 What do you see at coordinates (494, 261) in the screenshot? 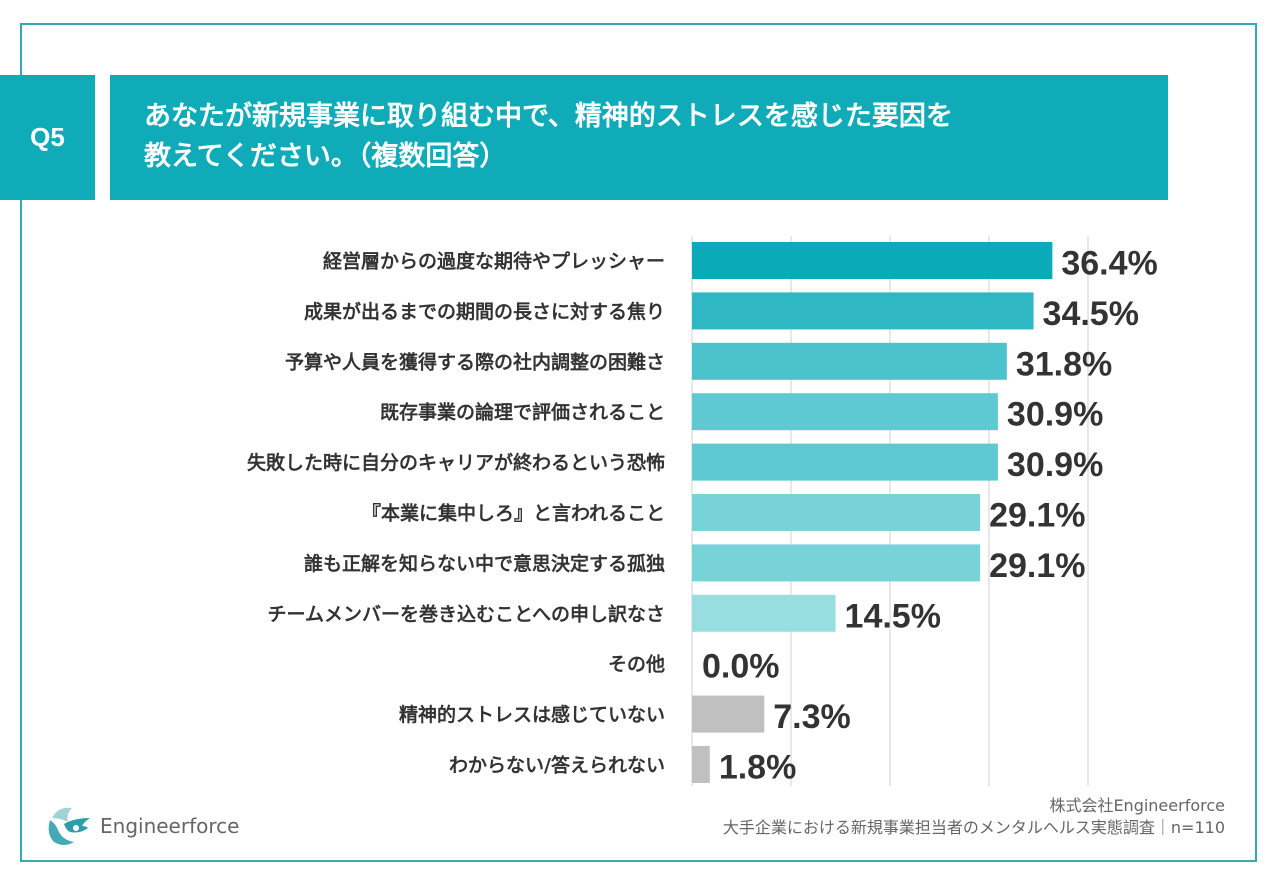
I see `category-label-0: 経営層からの過度な期待やプレッシャー` at bounding box center [494, 261].